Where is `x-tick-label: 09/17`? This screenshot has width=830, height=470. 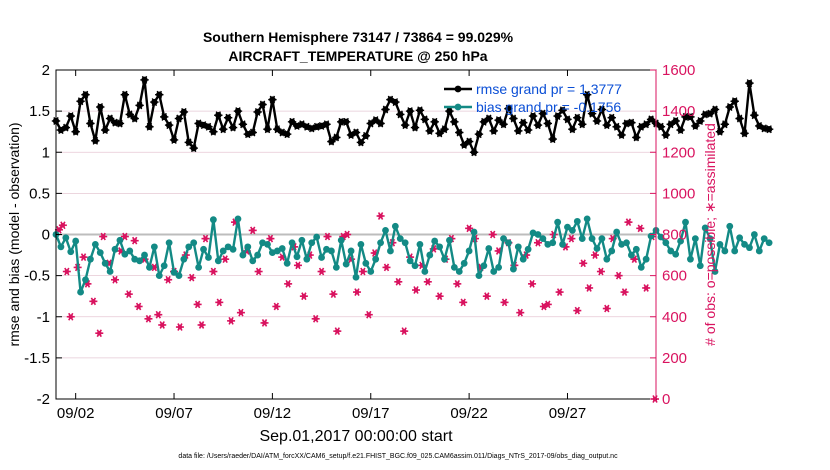 x-tick-label: 09/17 is located at coordinates (371, 413).